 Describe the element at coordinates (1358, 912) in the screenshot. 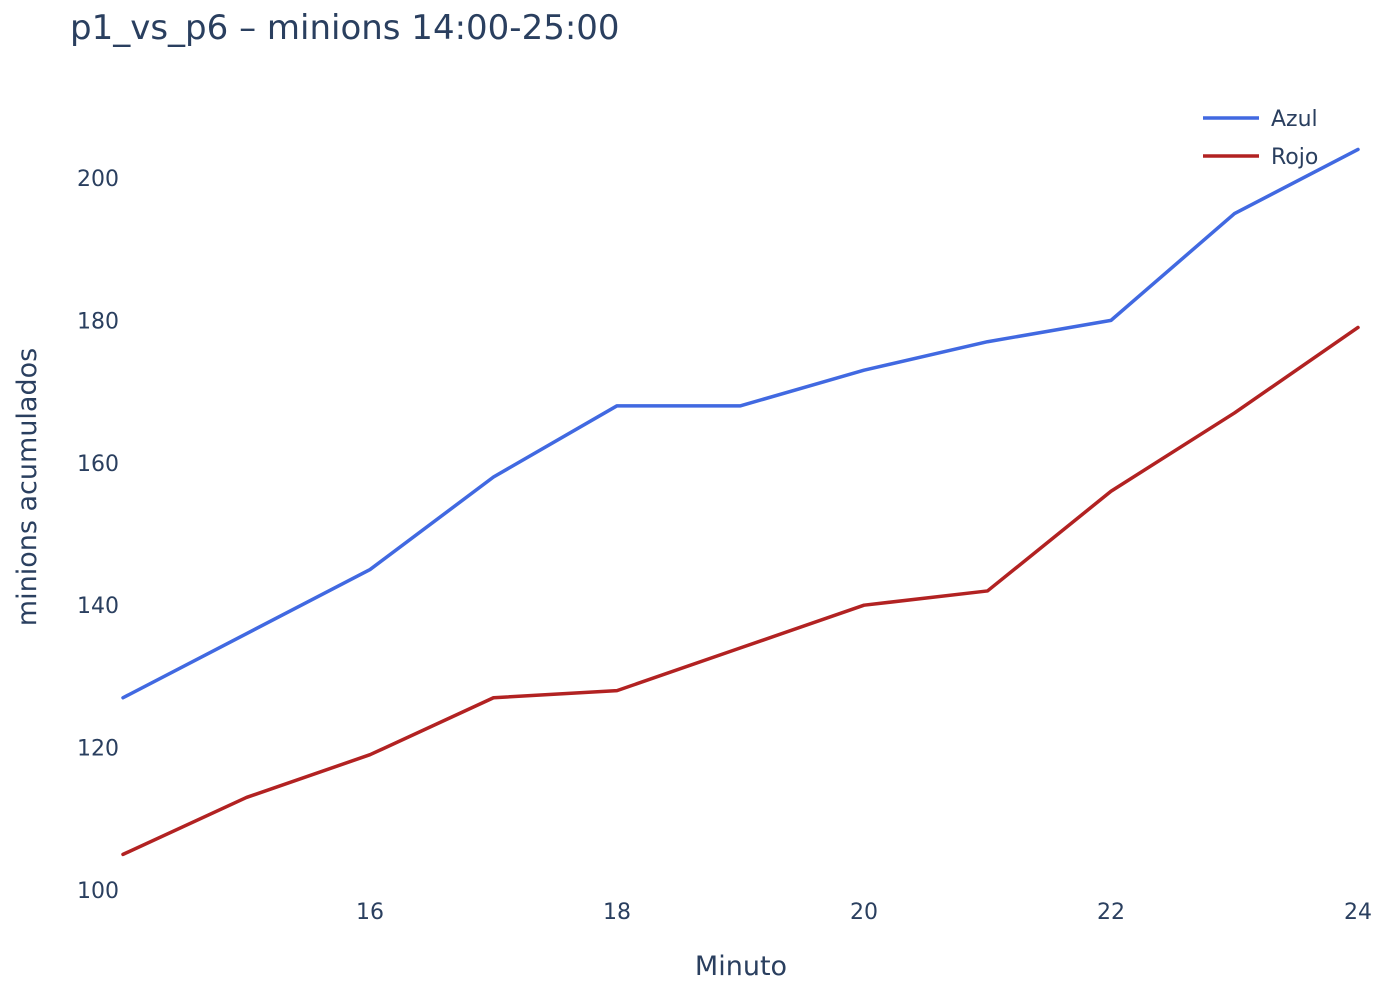

I see `x-tick-label: 24` at that location.